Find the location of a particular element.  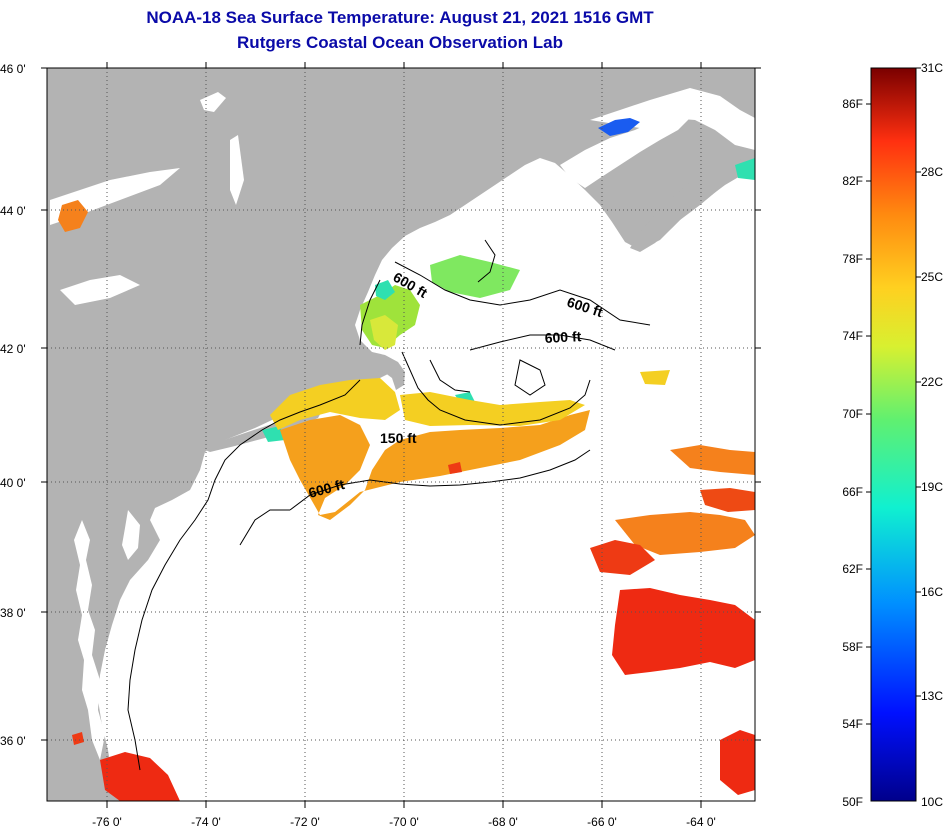

gulf-water is located at coordinates (672, 119).